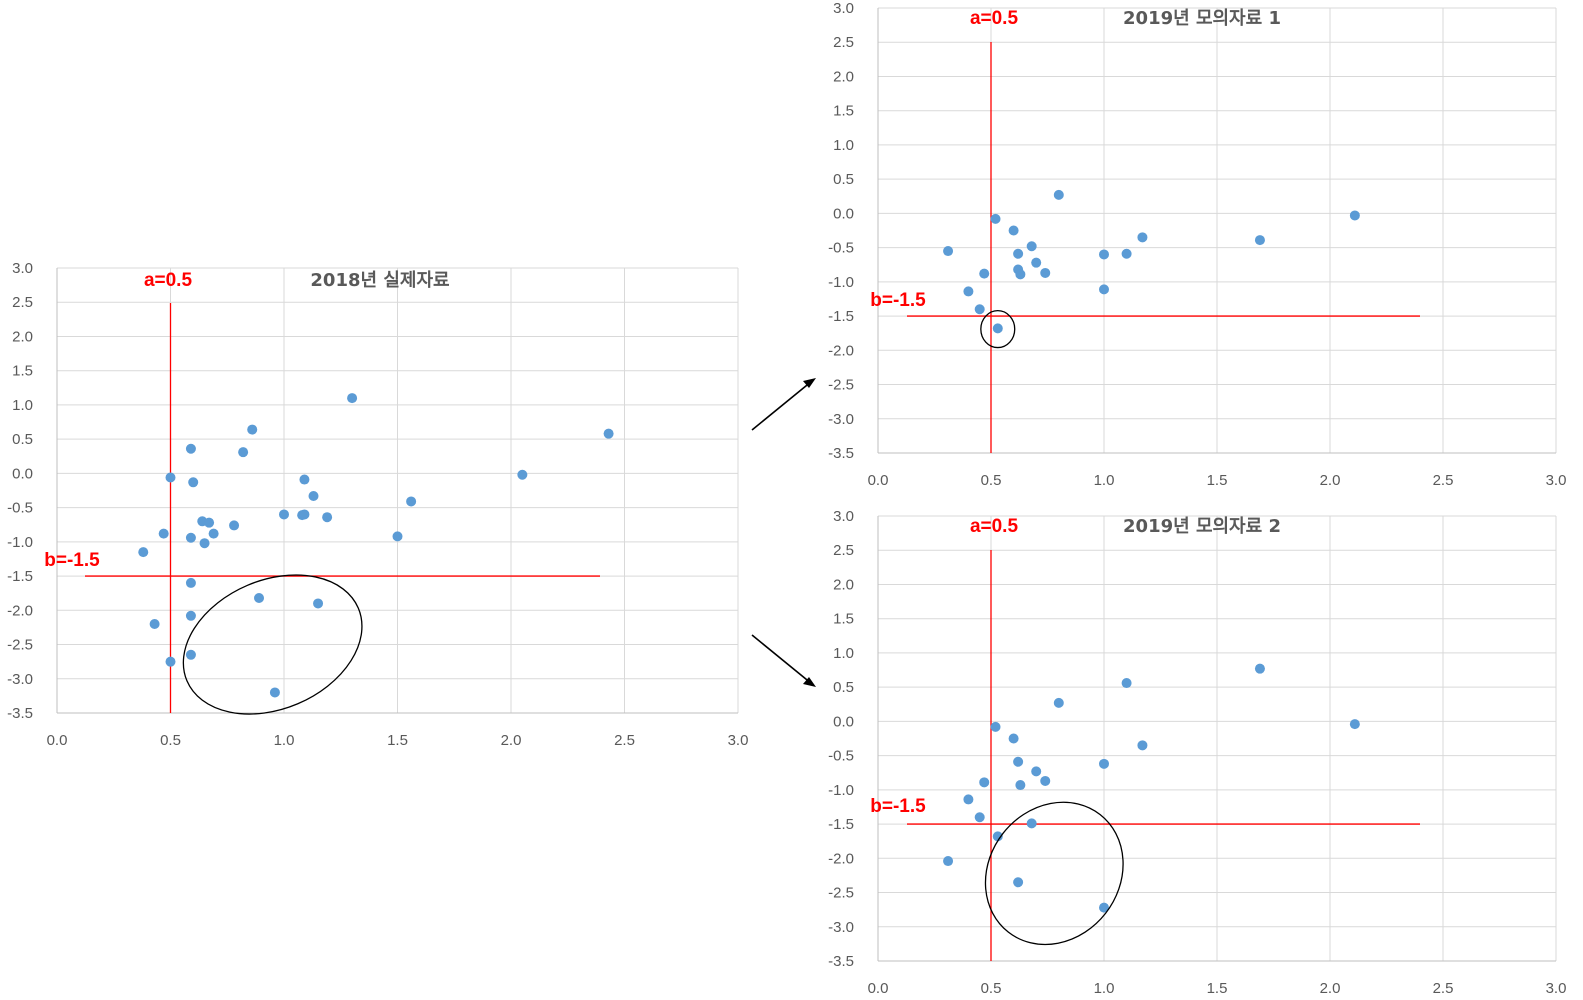 This screenshot has width=1583, height=1000. What do you see at coordinates (1202, 18) in the screenshot?
I see `chart-title: 2019년 모의자료 1` at bounding box center [1202, 18].